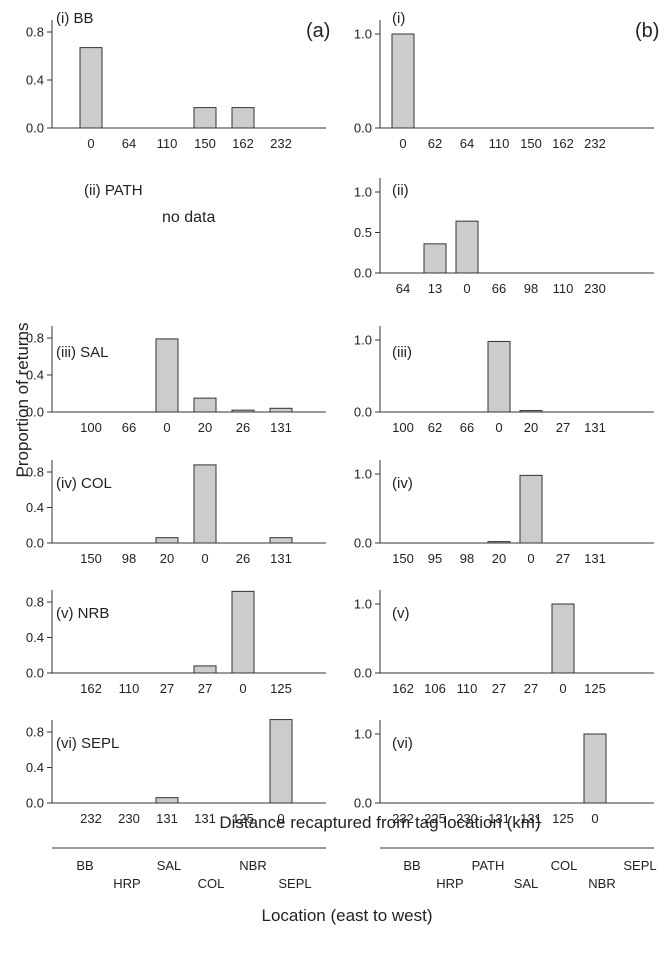 Image resolution: width=667 pixels, height=955 pixels. I want to click on chart-panel-a-6: (vi) SEPL 0.0 0.4 0.8 232 230 131 131 125 0, so click(176, 772).